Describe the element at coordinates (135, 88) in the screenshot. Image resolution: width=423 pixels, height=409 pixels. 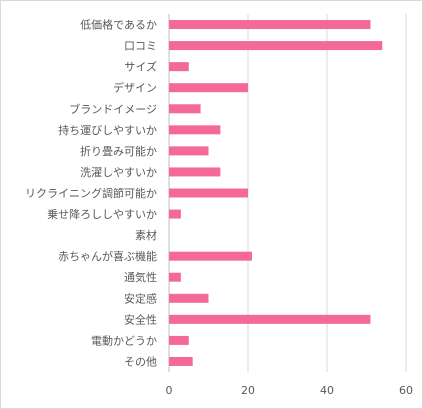
I see `category-label: デザイン` at that location.